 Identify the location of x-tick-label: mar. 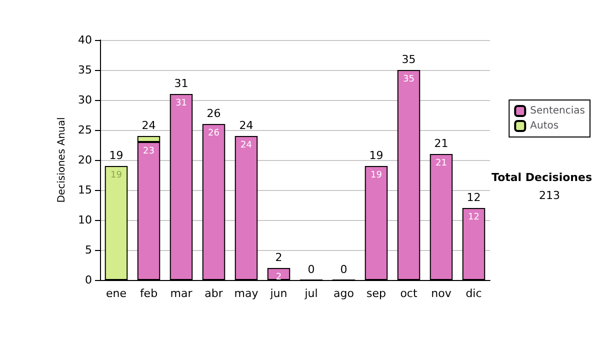
(181, 293).